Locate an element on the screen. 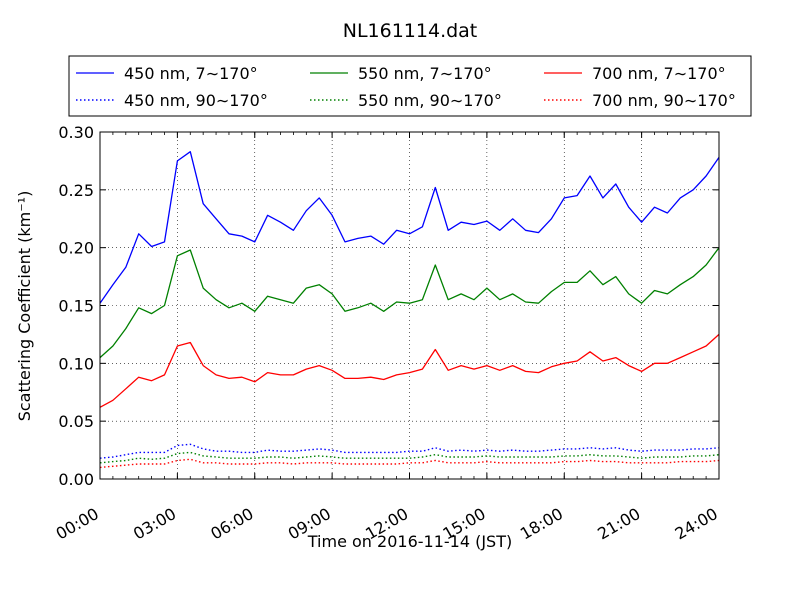 Image resolution: width=800 pixels, height=600 pixels. x-tick-label: 21:00 is located at coordinates (618, 524).